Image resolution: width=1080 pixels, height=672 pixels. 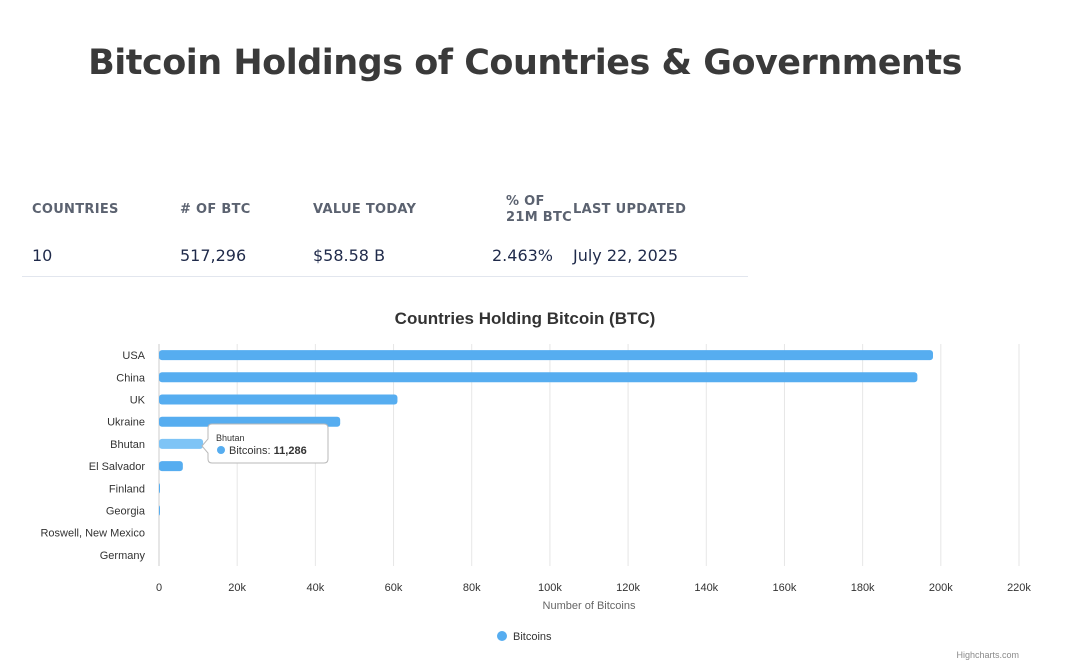 I want to click on x-tick-label: 200k, so click(x=941, y=588).